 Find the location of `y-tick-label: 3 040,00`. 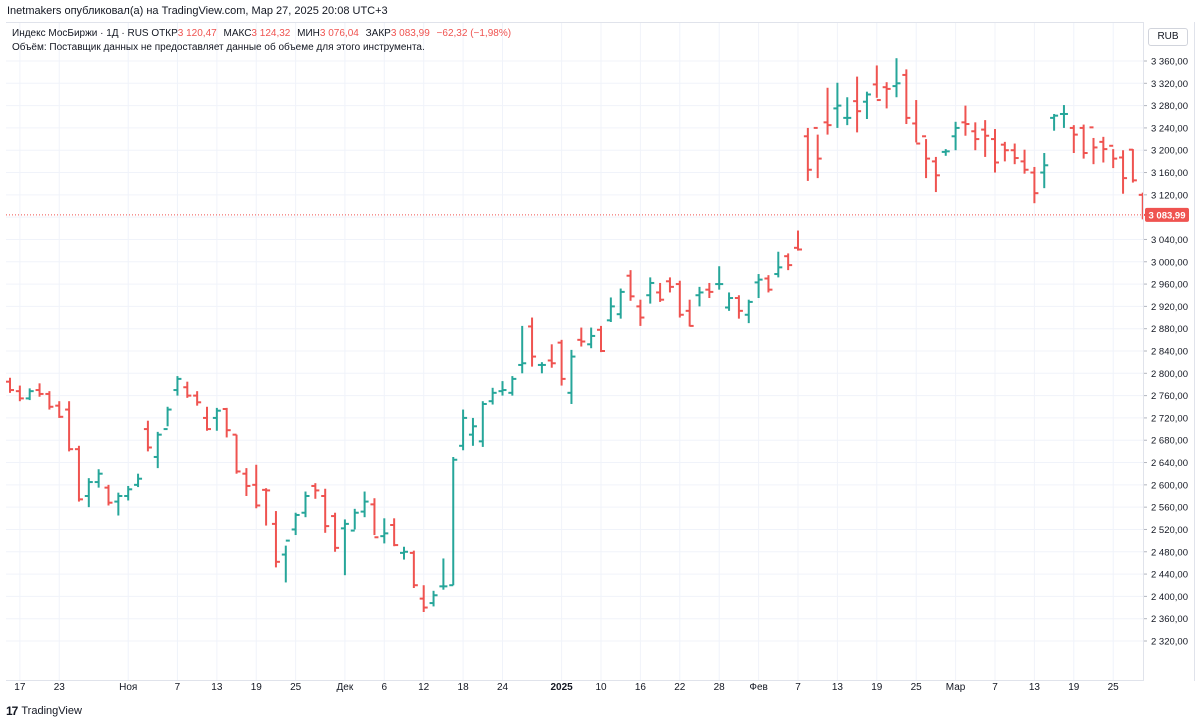

y-tick-label: 3 040,00 is located at coordinates (1169, 240).